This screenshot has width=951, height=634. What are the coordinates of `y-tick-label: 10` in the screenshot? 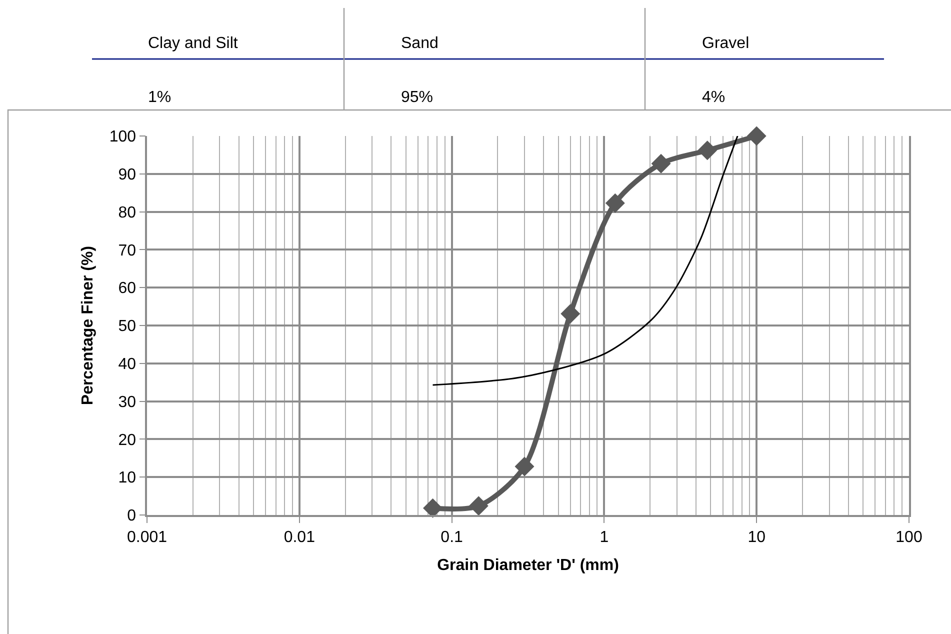 It's located at (127, 478).